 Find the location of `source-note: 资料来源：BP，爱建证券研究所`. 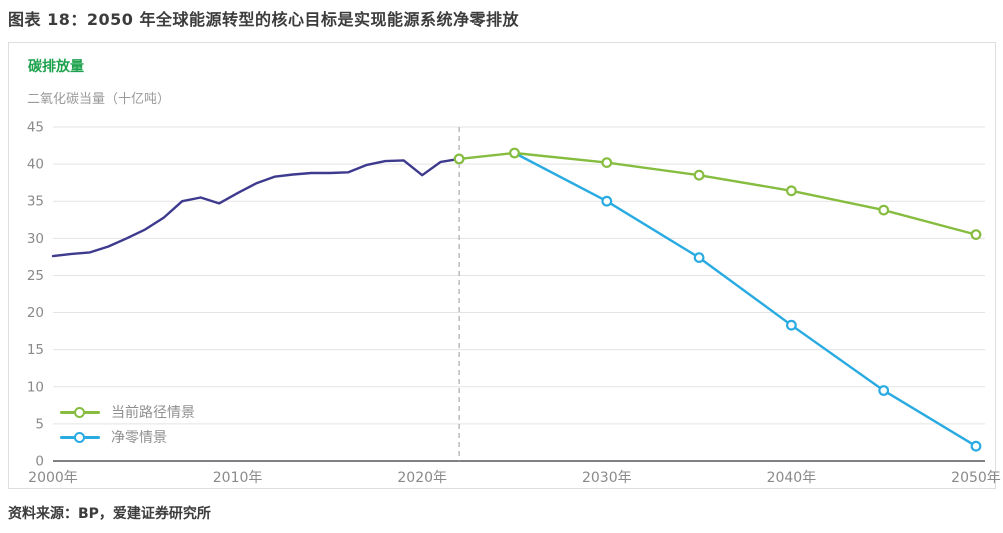

source-note: 资料来源：BP，爱建证券研究所 is located at coordinates (109, 514).